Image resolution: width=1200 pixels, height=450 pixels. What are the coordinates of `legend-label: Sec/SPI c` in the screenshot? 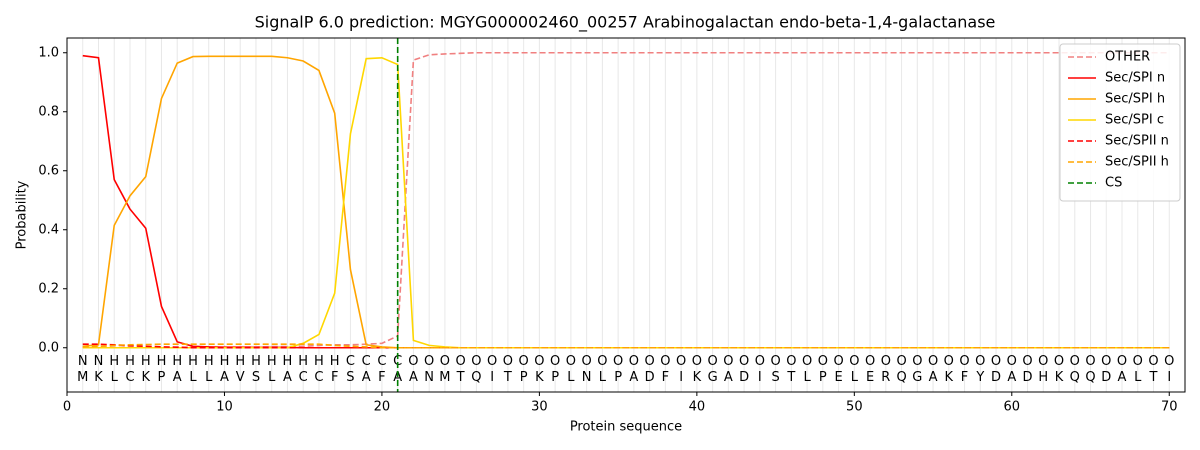 It's located at (1134, 120).